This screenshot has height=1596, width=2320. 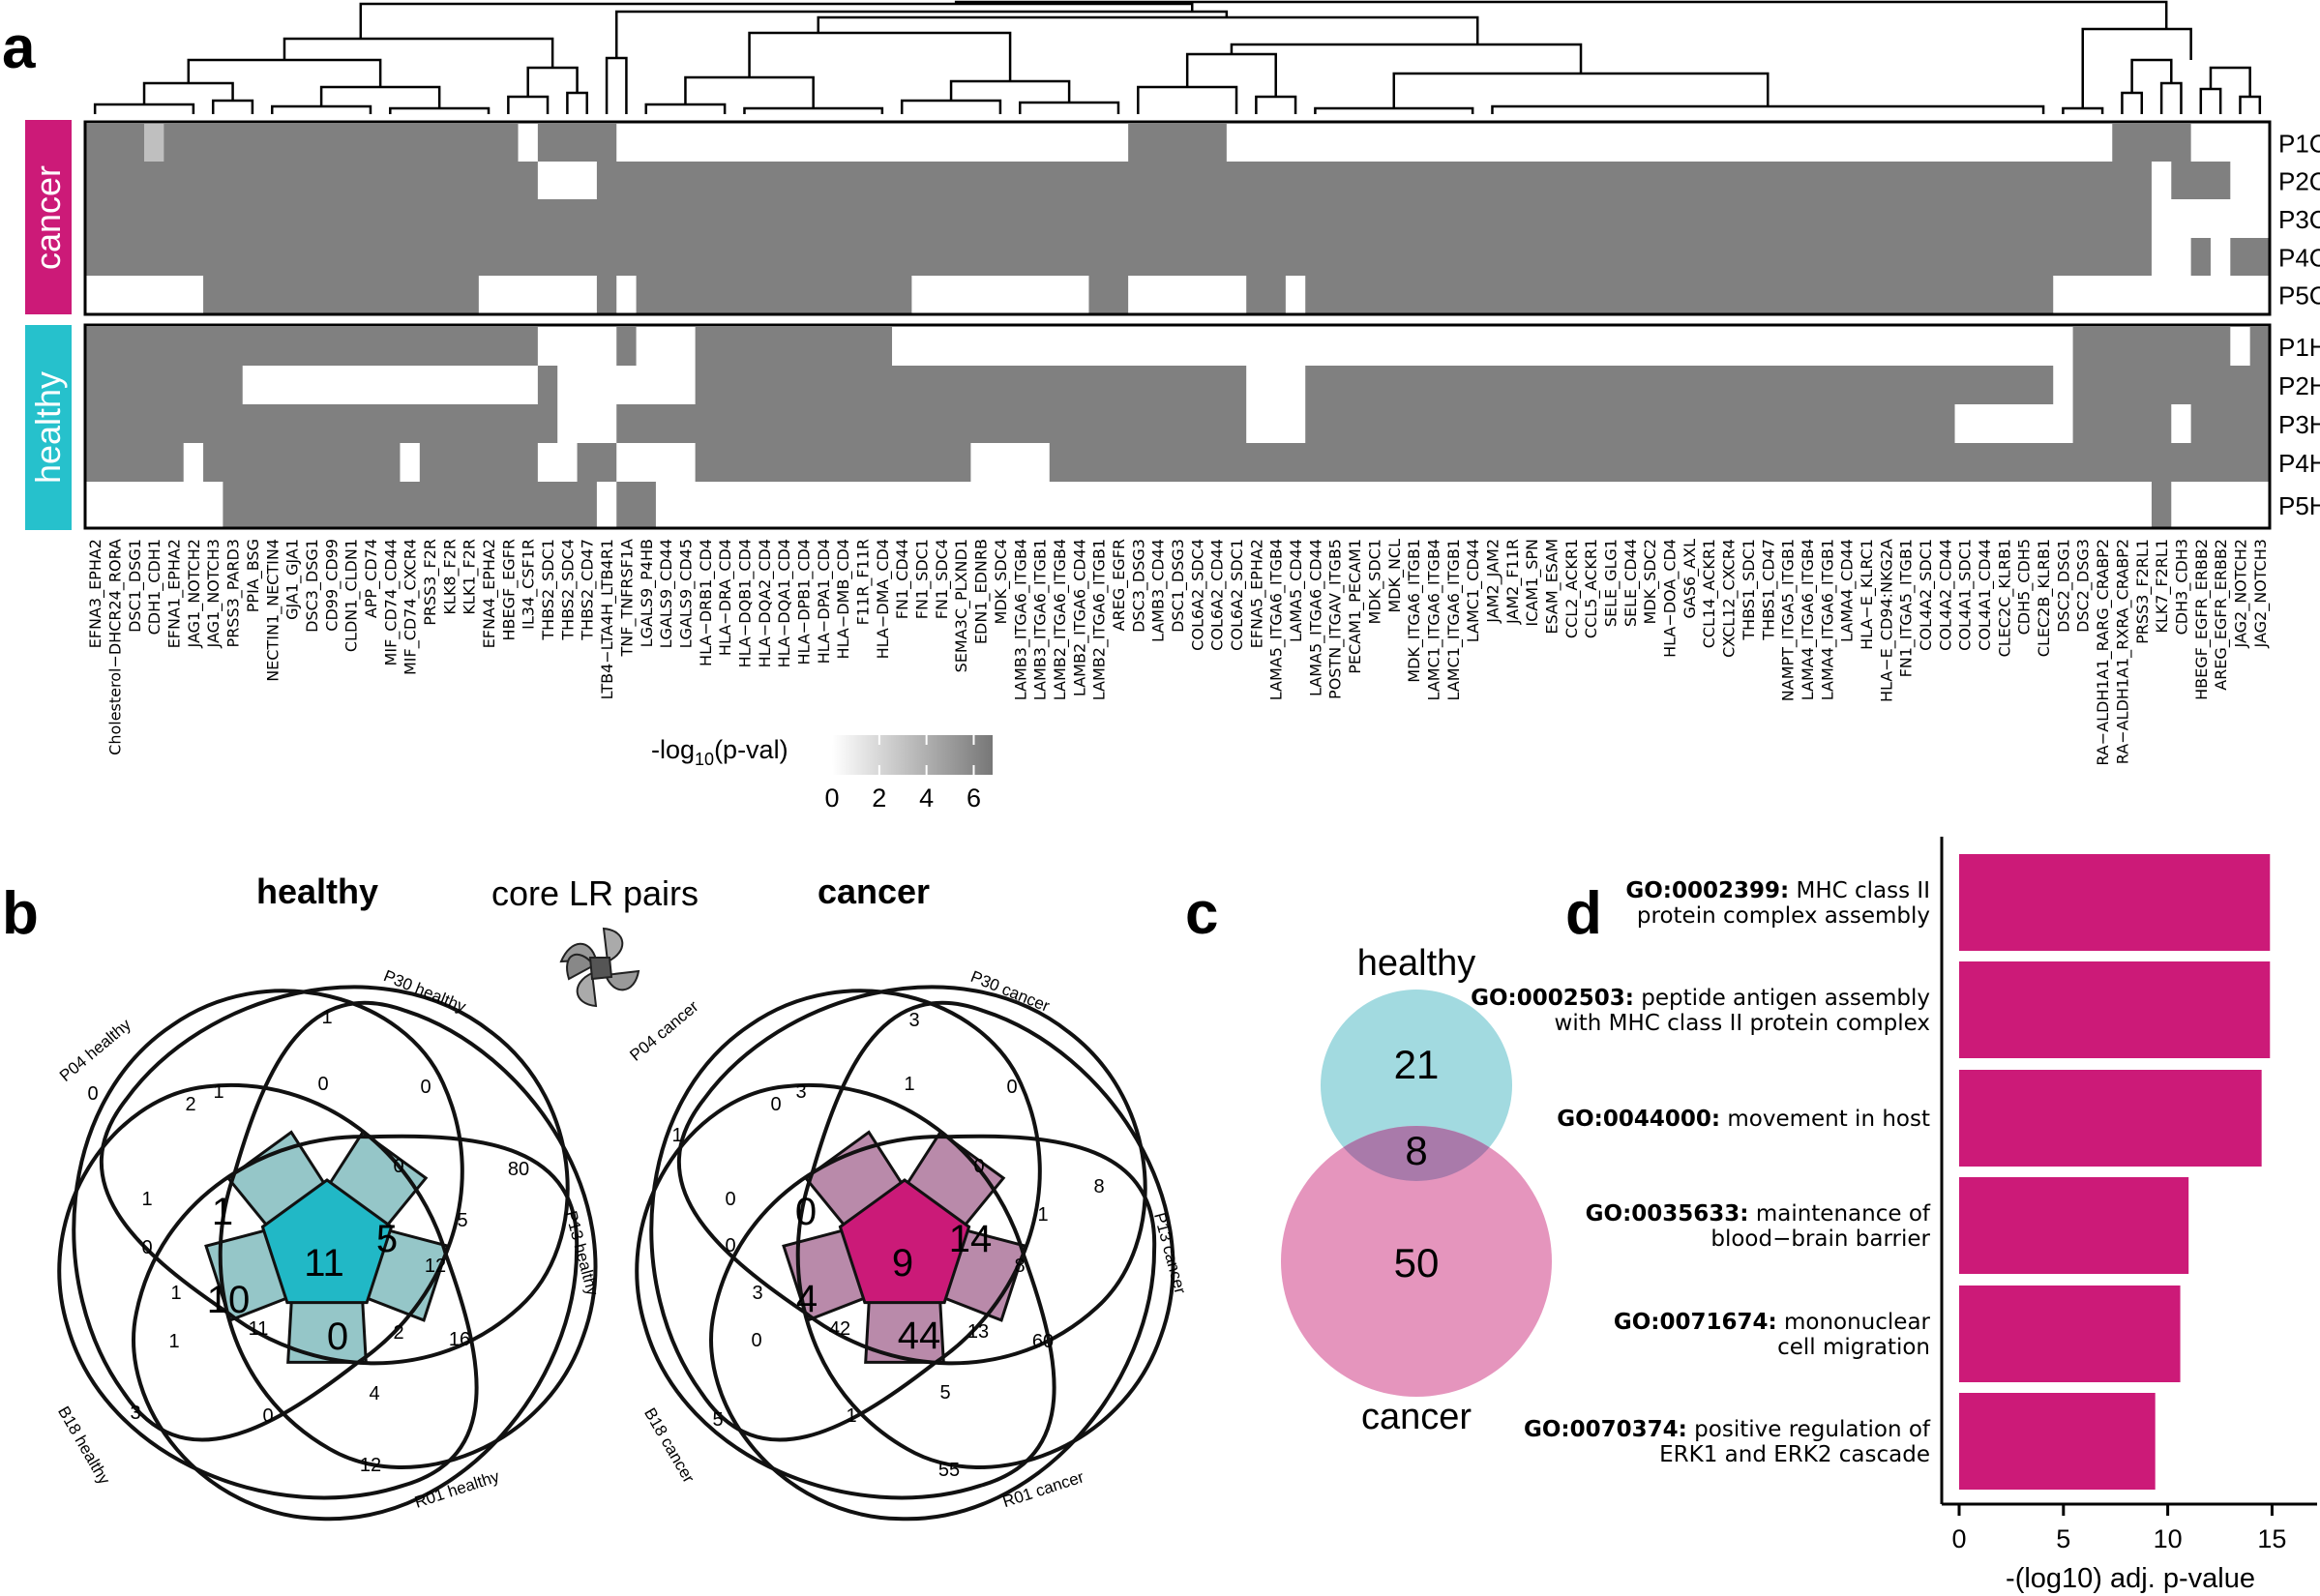 I want to click on panel-label-d: d, so click(x=1584, y=913).